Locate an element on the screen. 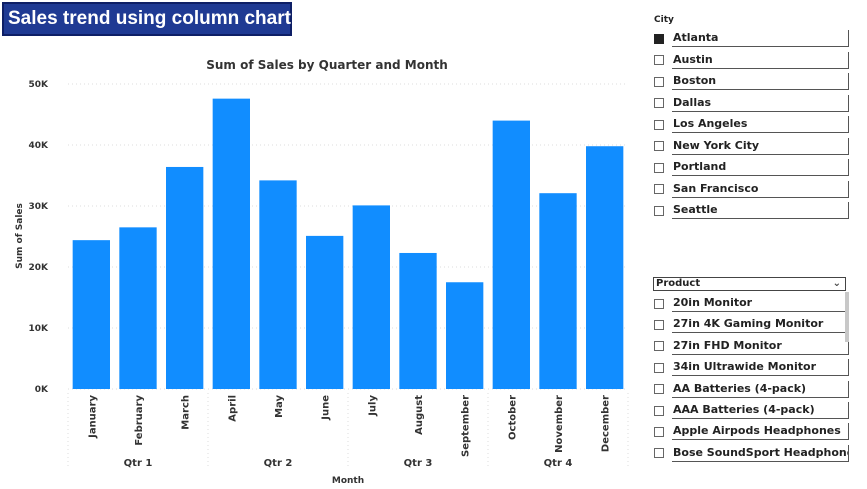 The image size is (867, 489). product-item-label: Bose SoundSport Headphones is located at coordinates (760, 453).